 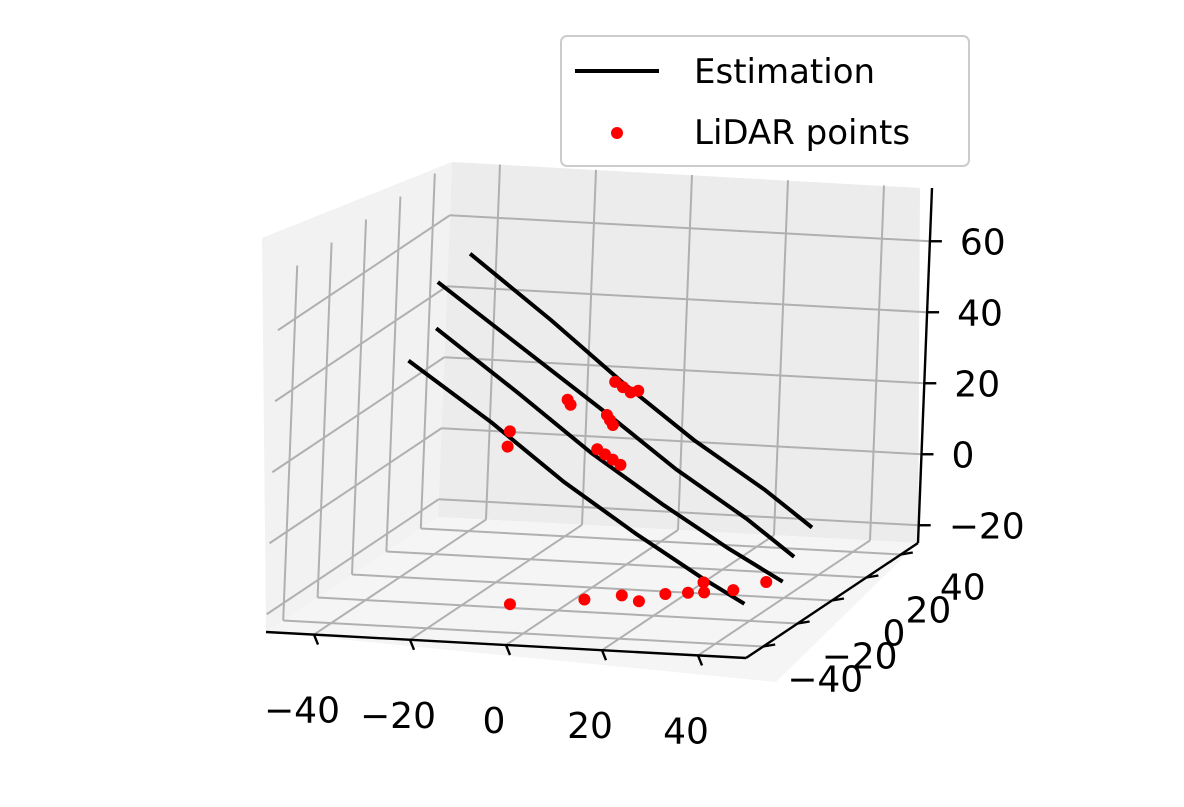 I want to click on pane-left, so click(x=357, y=397).